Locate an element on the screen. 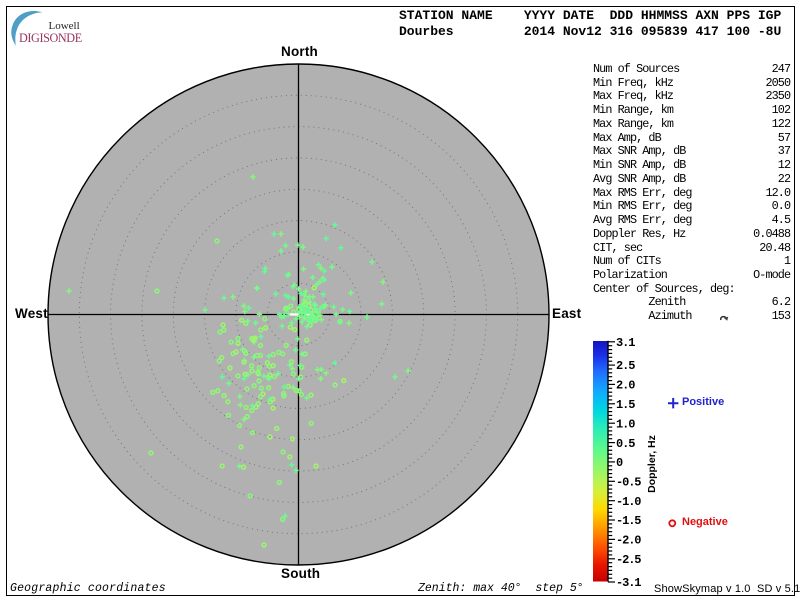 The image size is (800, 600). svg-text: -2.5 is located at coordinates (628, 560).